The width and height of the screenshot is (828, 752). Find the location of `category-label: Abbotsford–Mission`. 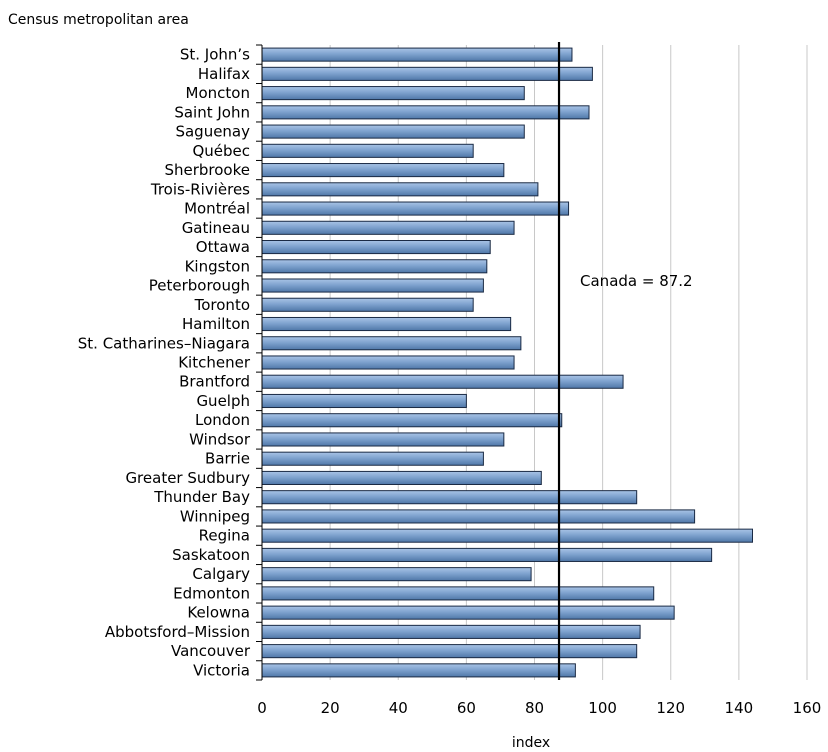

category-label: Abbotsford–Mission is located at coordinates (177, 632).